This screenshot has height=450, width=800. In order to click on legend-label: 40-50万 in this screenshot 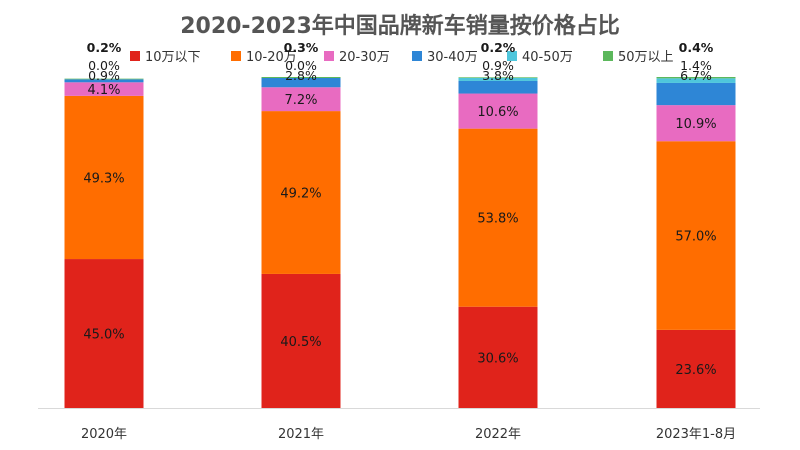, I will do `click(547, 57)`.